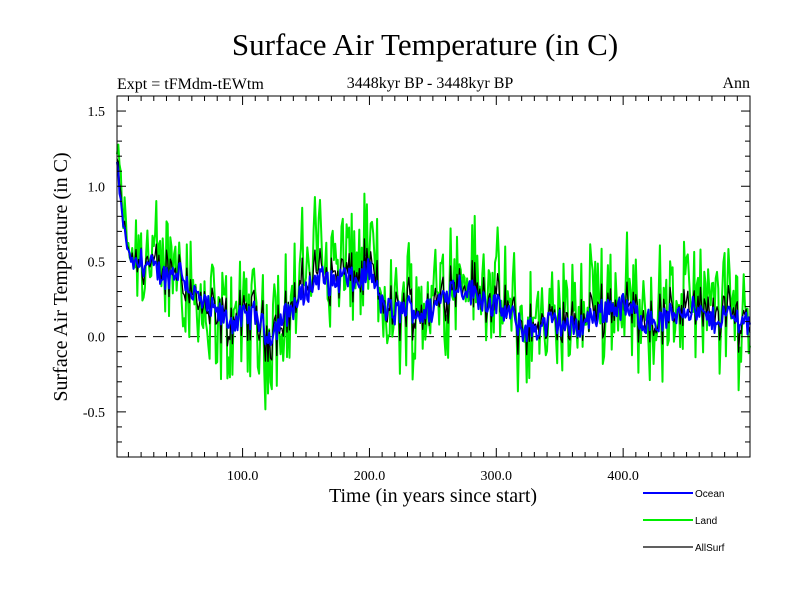  I want to click on x-tick-label: 300.0, so click(497, 476).